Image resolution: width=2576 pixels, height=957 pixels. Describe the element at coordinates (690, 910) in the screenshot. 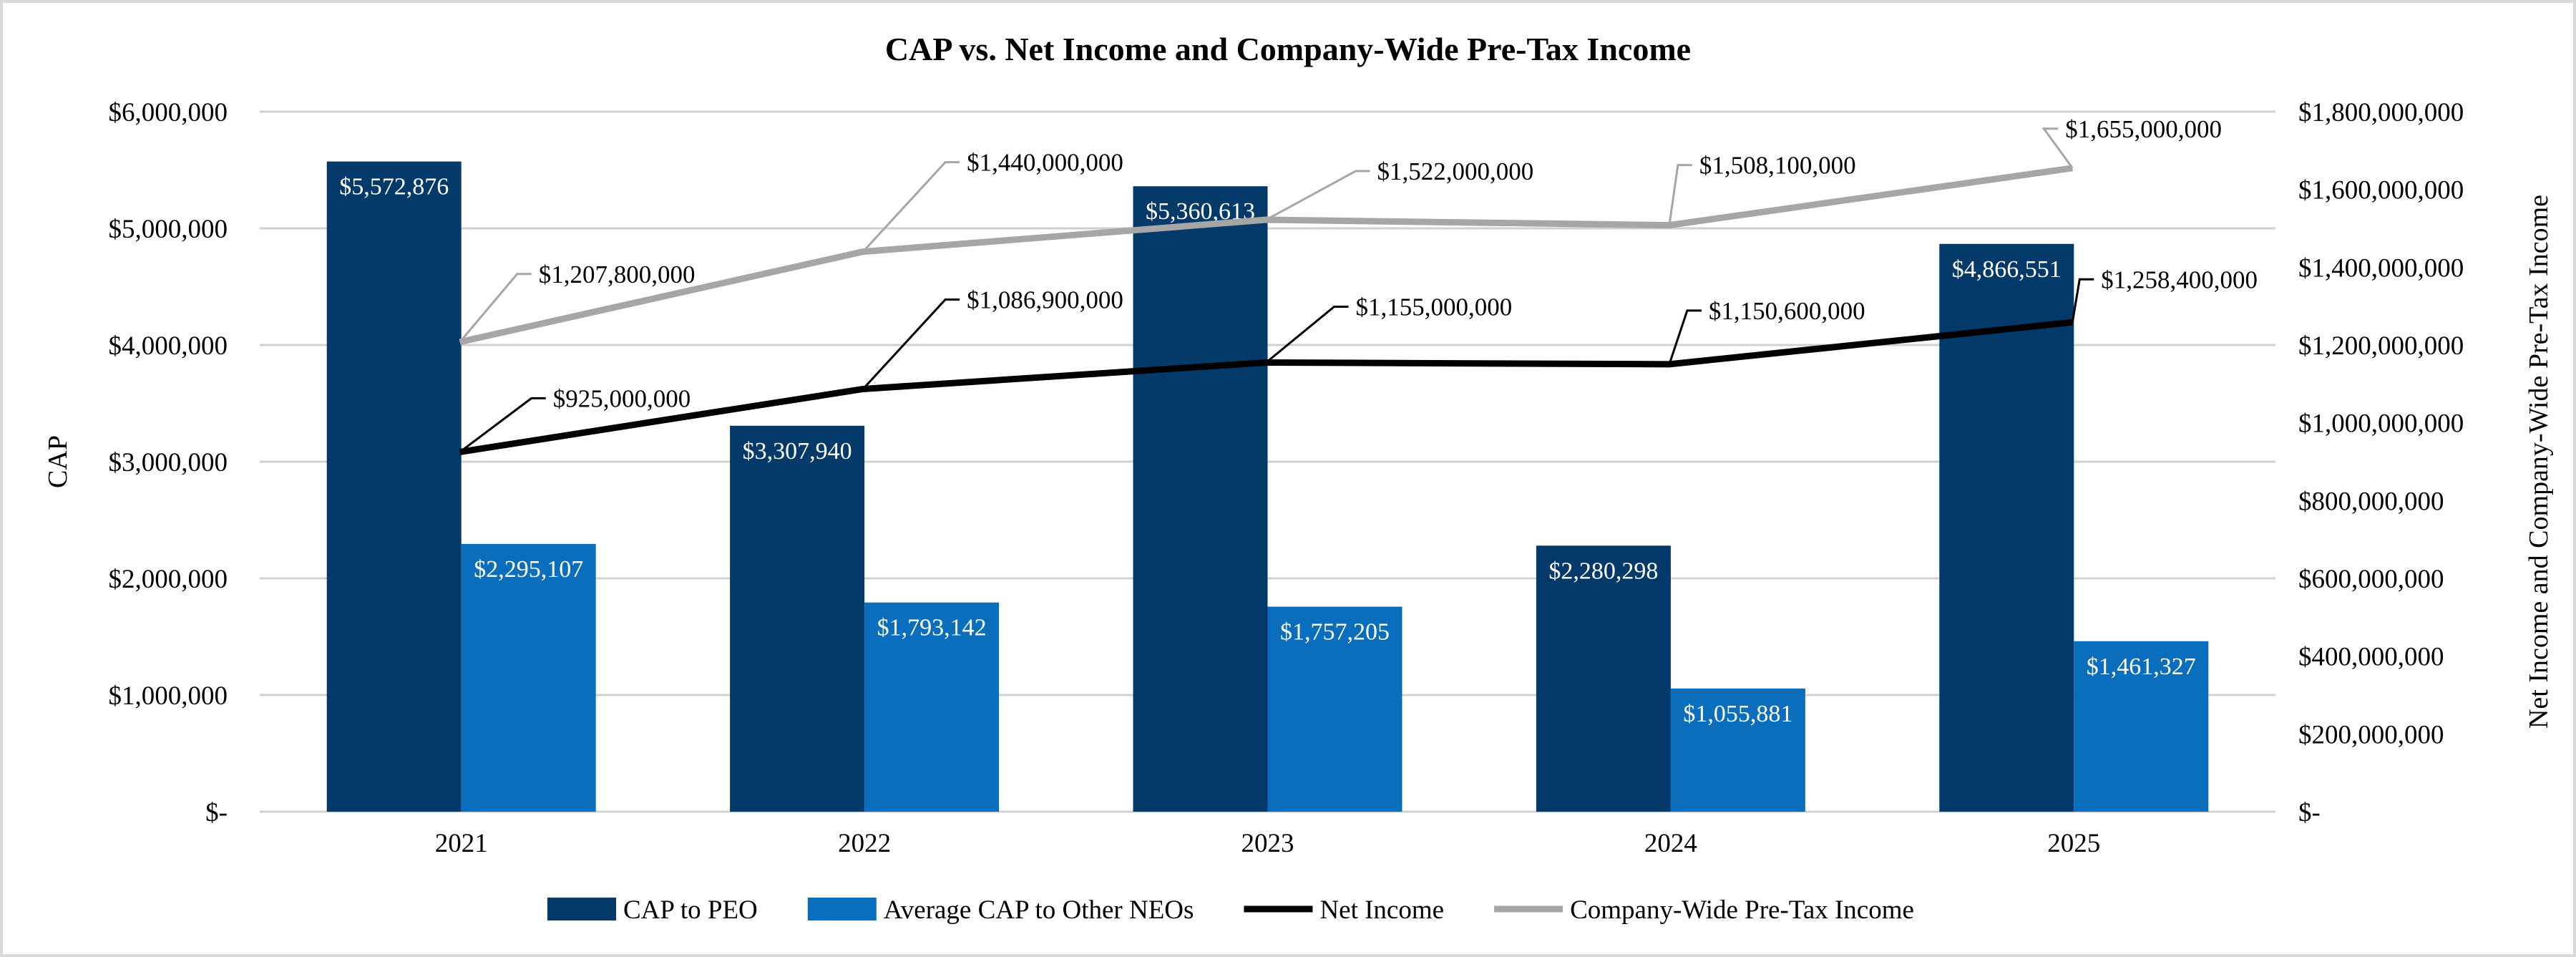

I see `legend-label: CAP to PEO` at that location.